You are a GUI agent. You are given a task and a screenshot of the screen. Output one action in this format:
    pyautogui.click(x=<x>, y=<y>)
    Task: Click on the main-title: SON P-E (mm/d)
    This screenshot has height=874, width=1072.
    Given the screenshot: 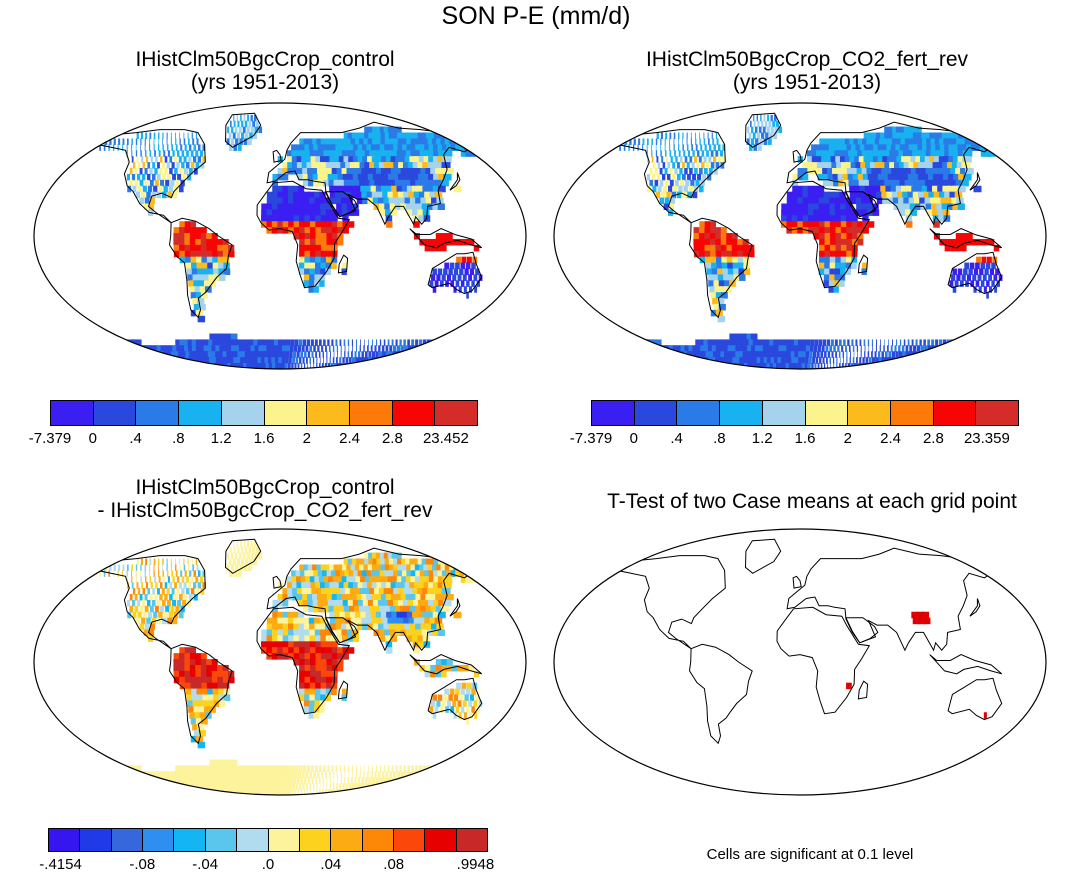 What is the action you would take?
    pyautogui.click(x=536, y=16)
    